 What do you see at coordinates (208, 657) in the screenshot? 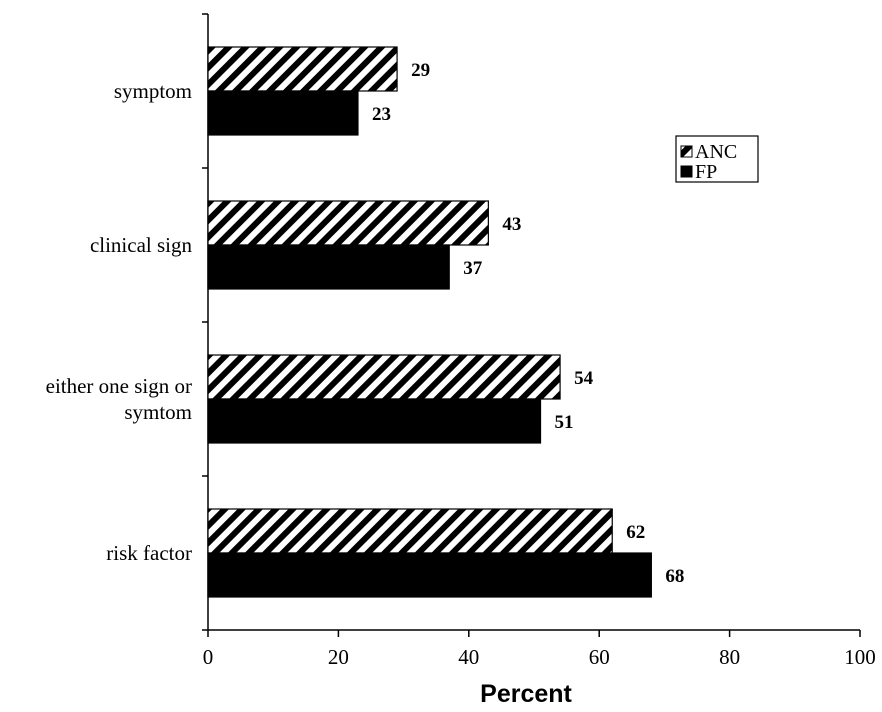
I see `x-tick-label: 0` at bounding box center [208, 657].